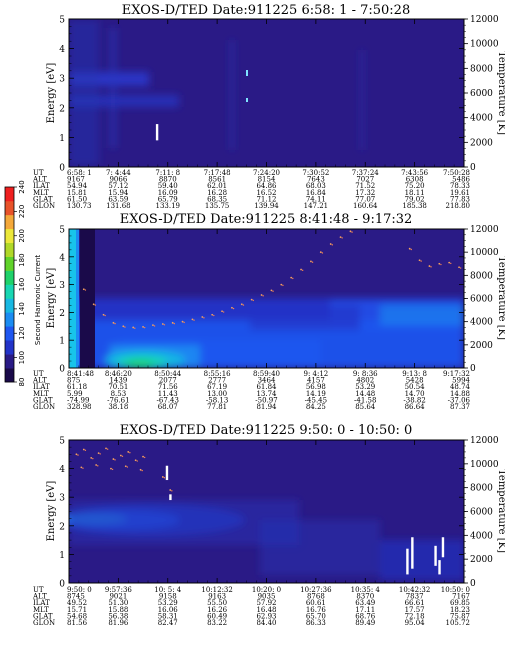 The width and height of the screenshot is (505, 649). Describe the element at coordinates (365, 616) in the screenshot. I see `table-cell: 68.76` at that location.